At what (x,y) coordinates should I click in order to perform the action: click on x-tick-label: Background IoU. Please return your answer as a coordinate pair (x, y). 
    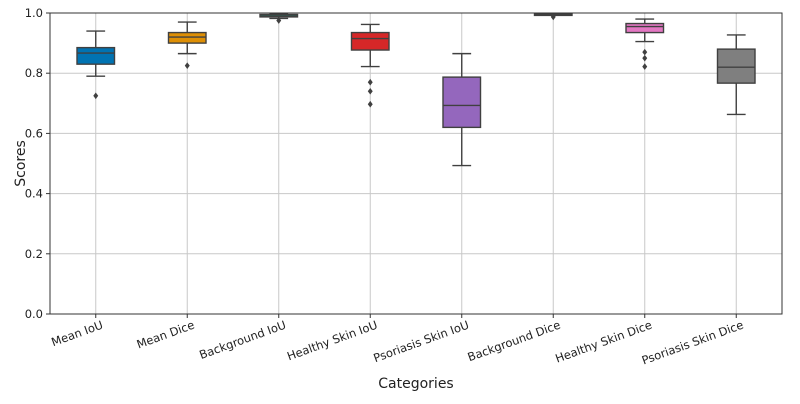
    Looking at the image, I should click on (242, 340).